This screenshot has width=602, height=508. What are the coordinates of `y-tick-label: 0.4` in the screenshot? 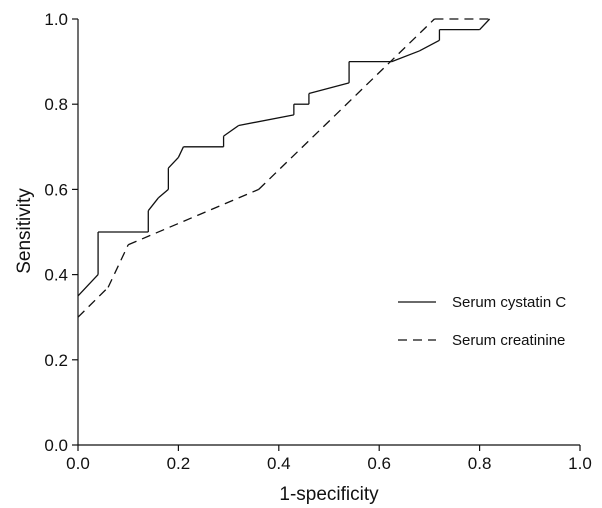 It's located at (56, 275).